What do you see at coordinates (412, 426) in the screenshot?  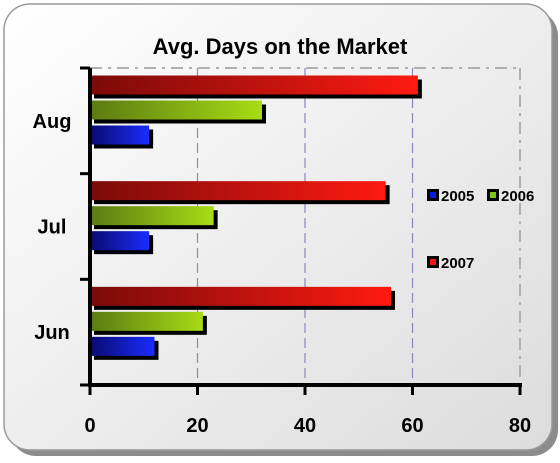 I see `x-tick-label: 60` at bounding box center [412, 426].